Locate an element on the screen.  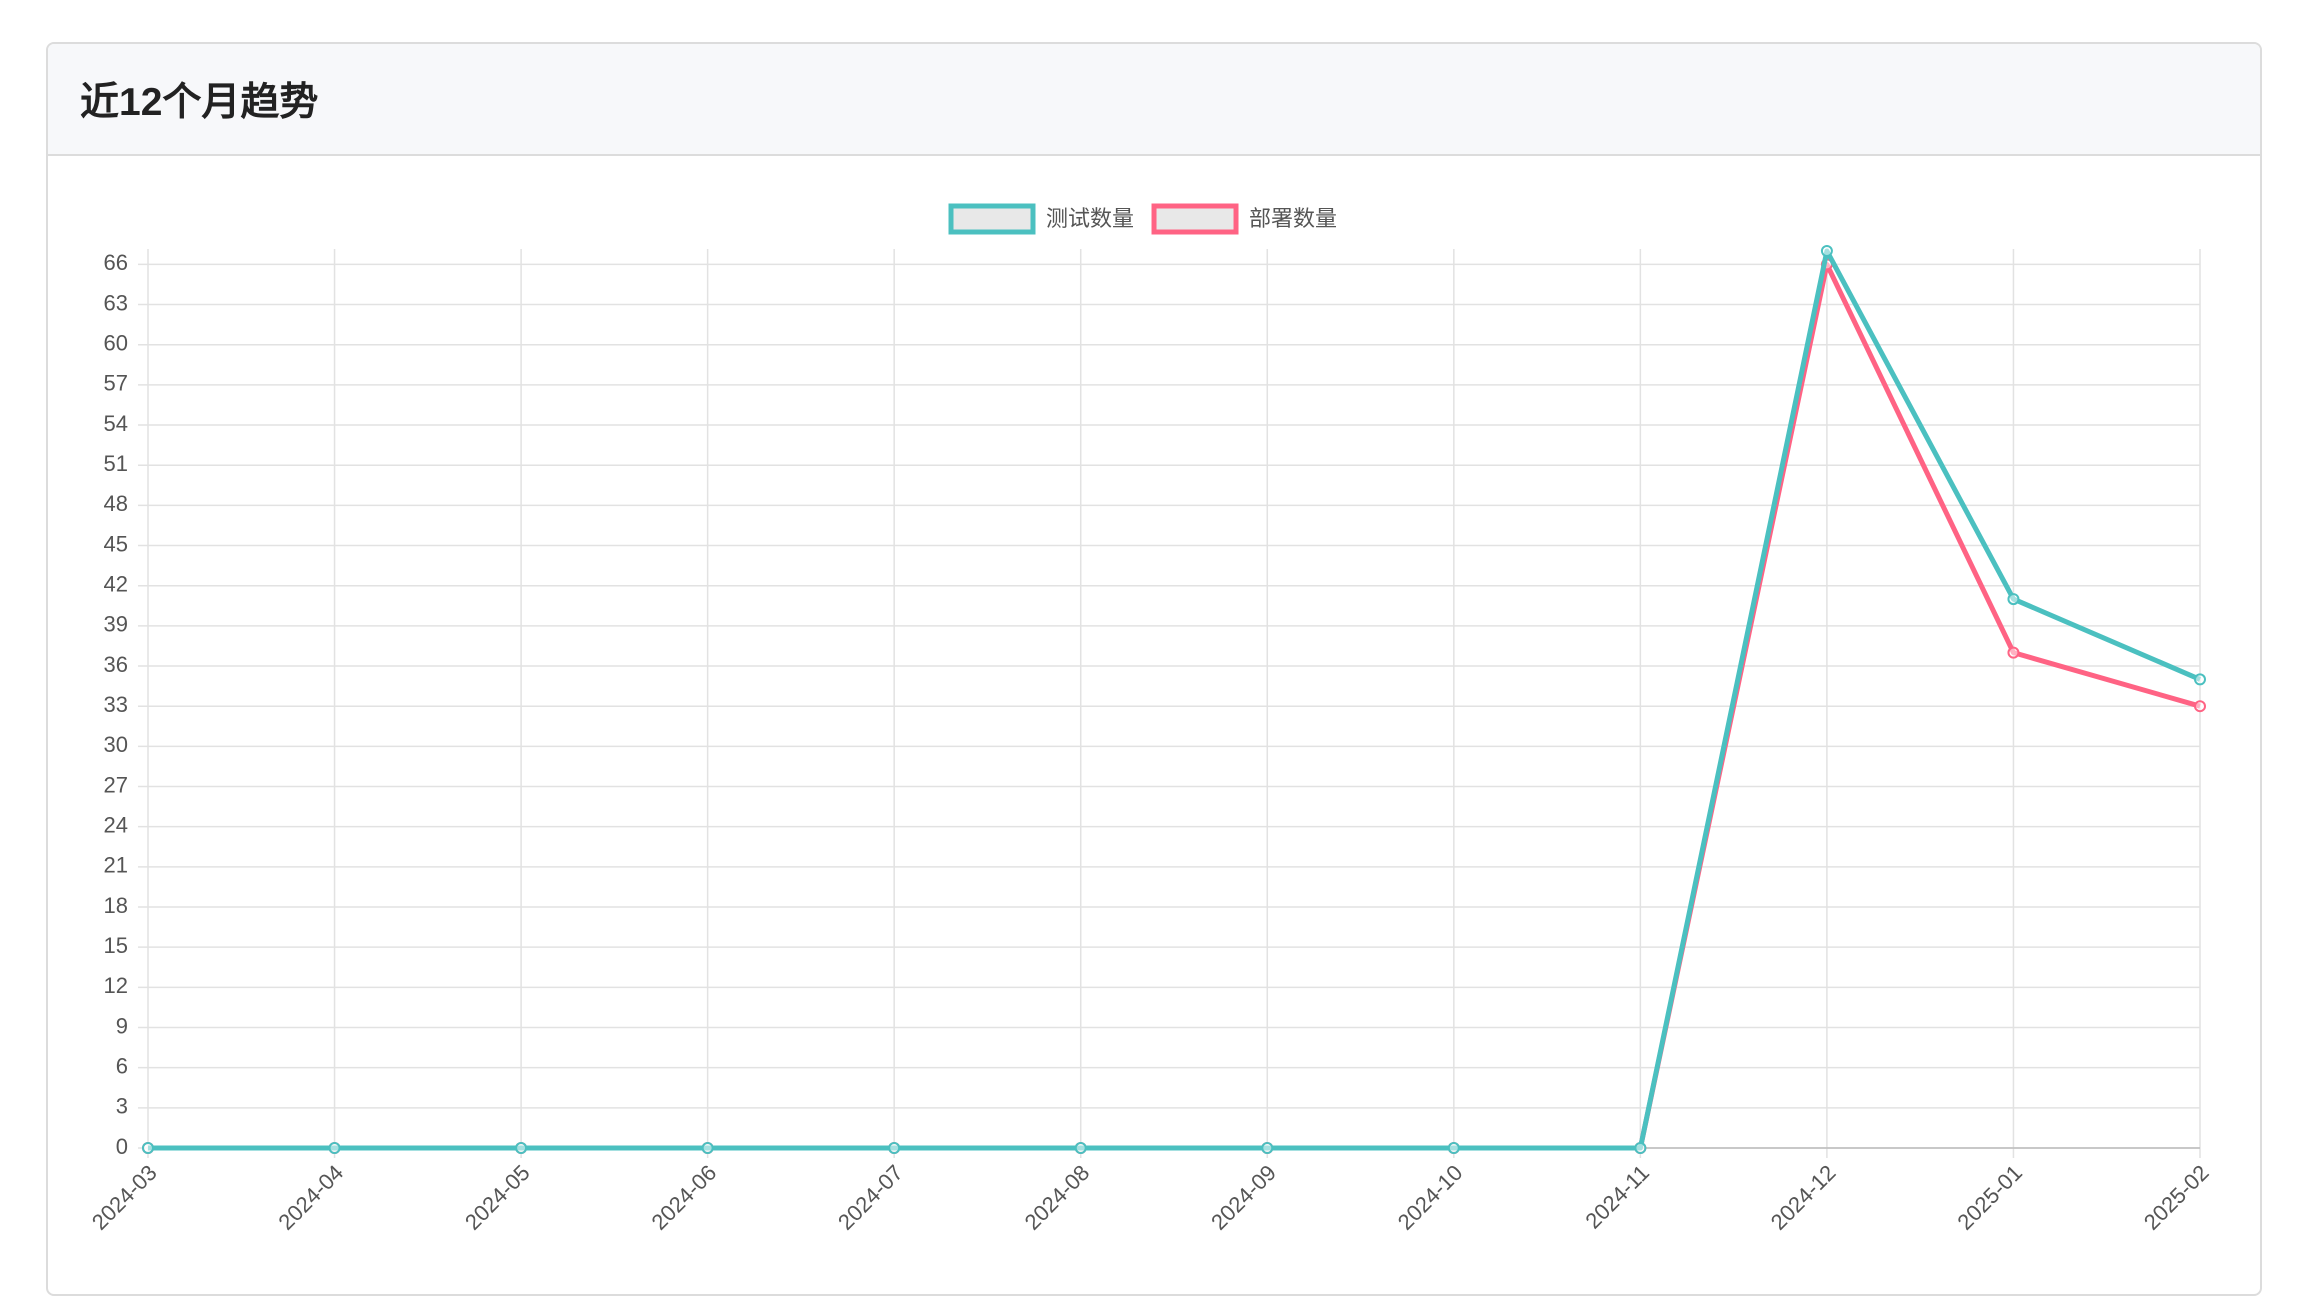
y-tick-label: 33 is located at coordinates (116, 704).